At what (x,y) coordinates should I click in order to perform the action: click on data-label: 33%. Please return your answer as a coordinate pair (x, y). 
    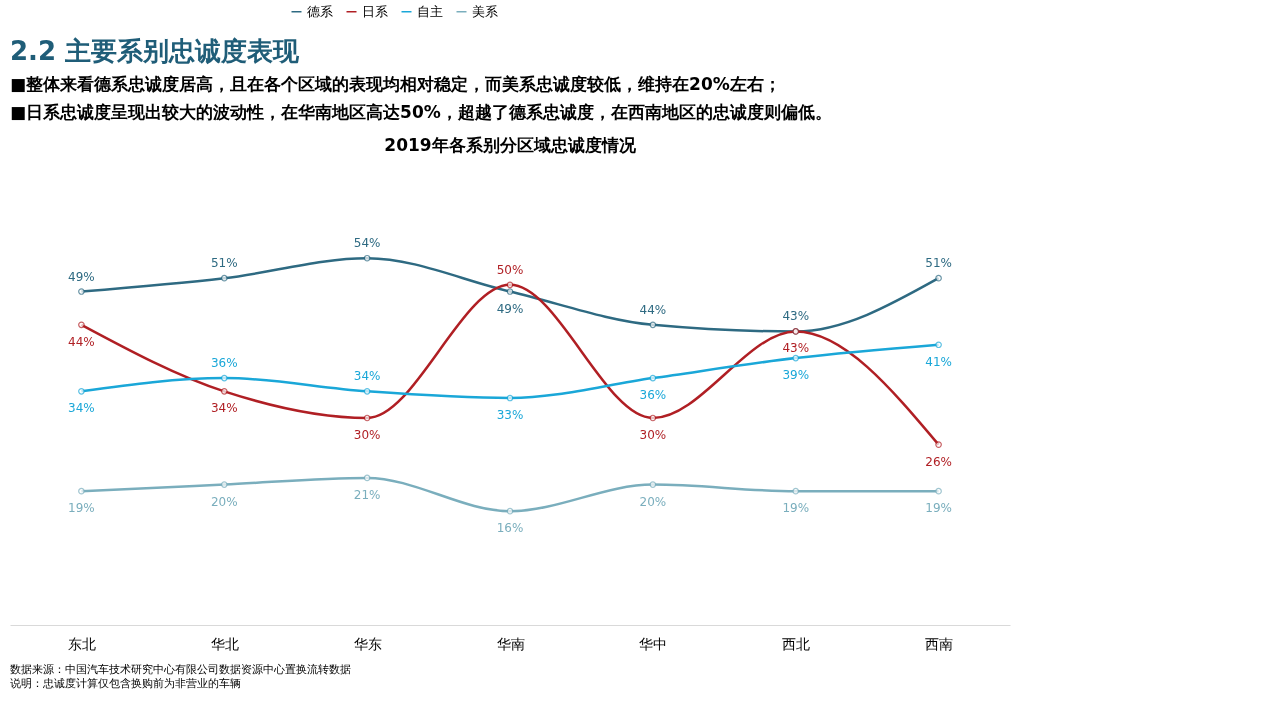
    Looking at the image, I should click on (510, 415).